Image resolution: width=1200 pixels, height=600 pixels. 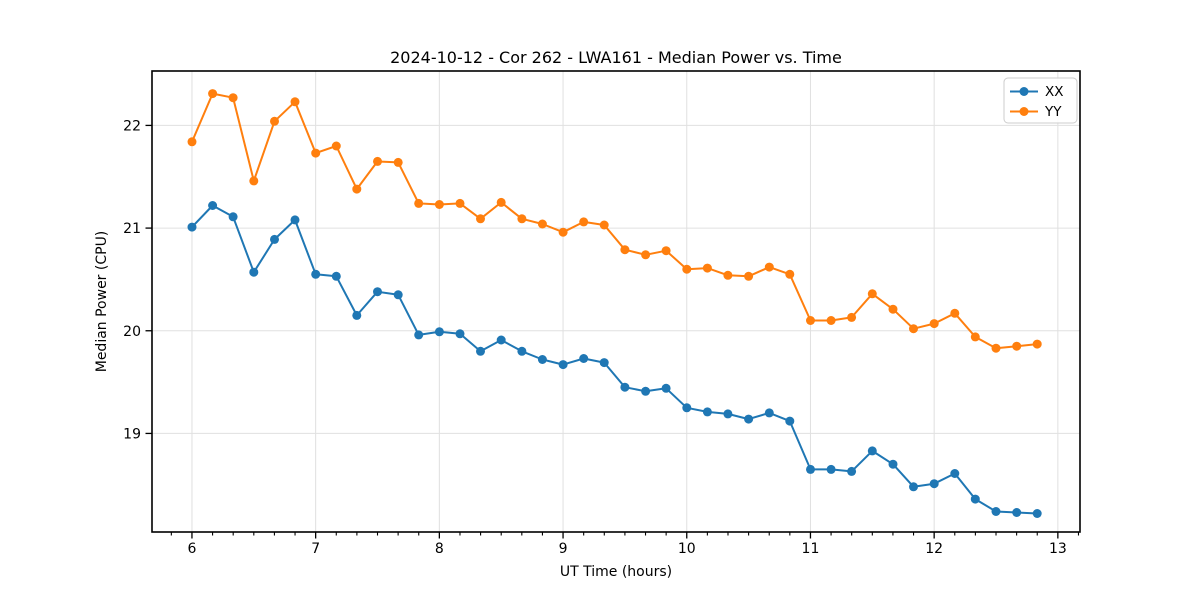 What do you see at coordinates (1037, 92) in the screenshot?
I see `legend-item-xx: XX` at bounding box center [1037, 92].